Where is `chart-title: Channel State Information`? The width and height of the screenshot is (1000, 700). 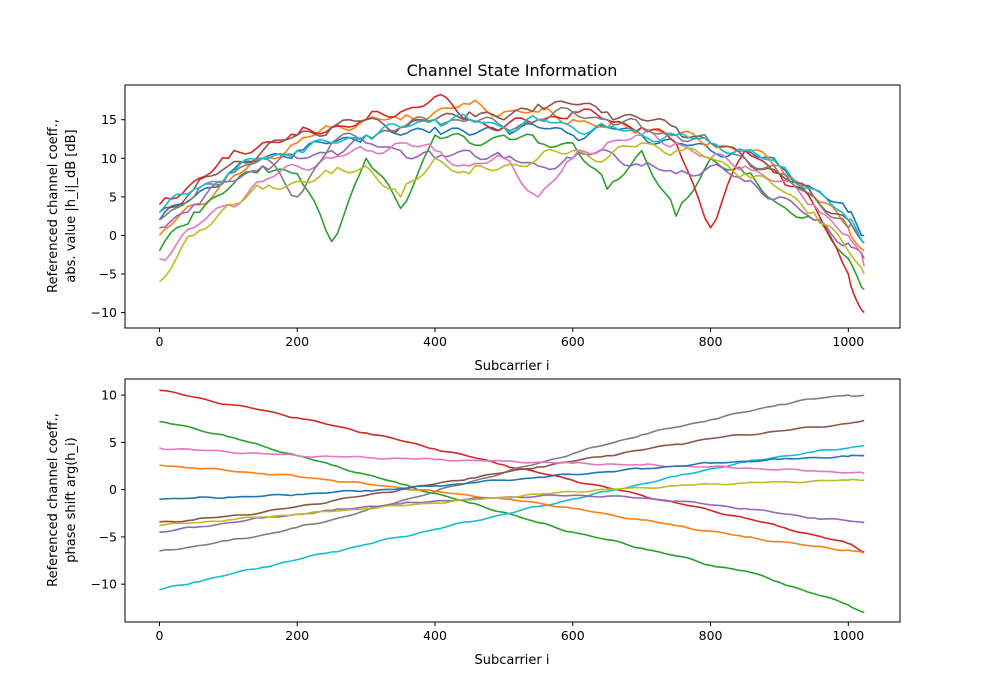
chart-title: Channel State Information is located at coordinates (512, 70).